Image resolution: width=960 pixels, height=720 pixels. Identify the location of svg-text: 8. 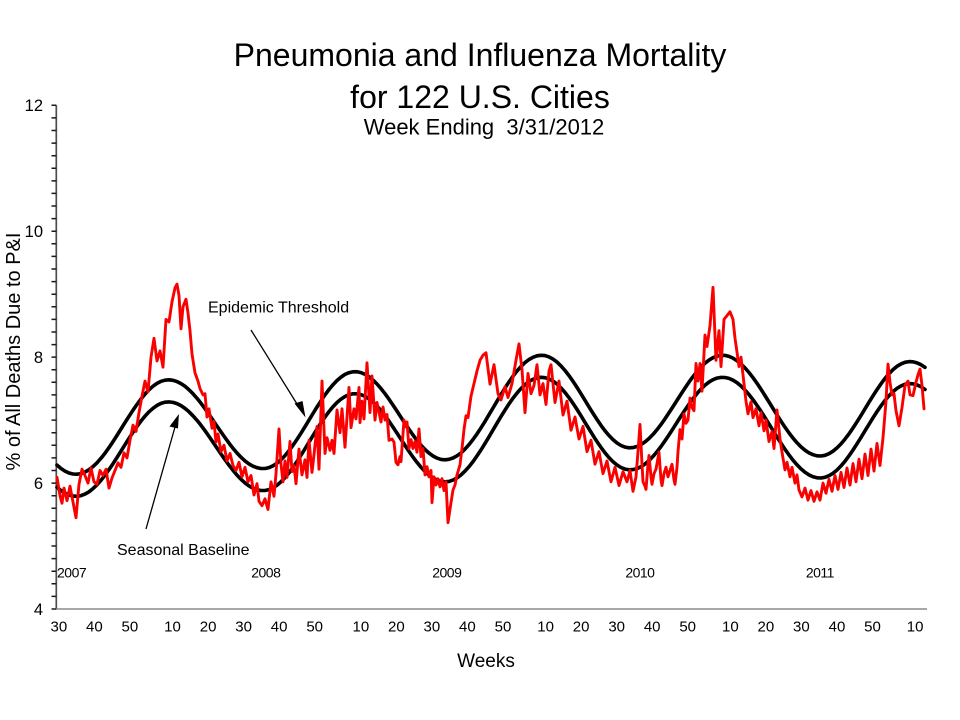
(38, 358).